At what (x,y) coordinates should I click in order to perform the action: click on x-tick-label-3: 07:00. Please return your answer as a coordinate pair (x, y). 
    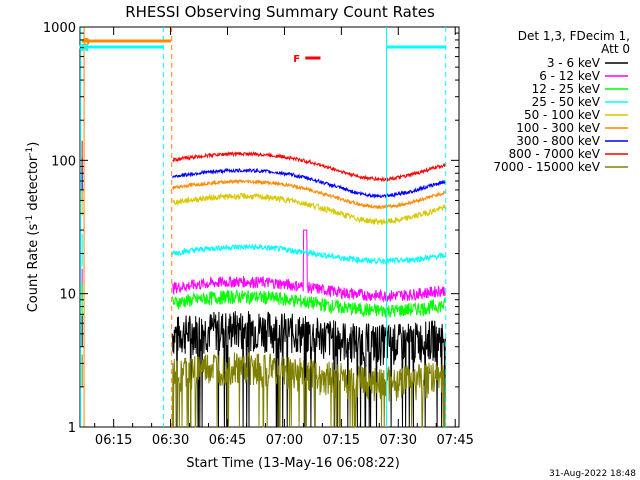
    Looking at the image, I should click on (284, 440).